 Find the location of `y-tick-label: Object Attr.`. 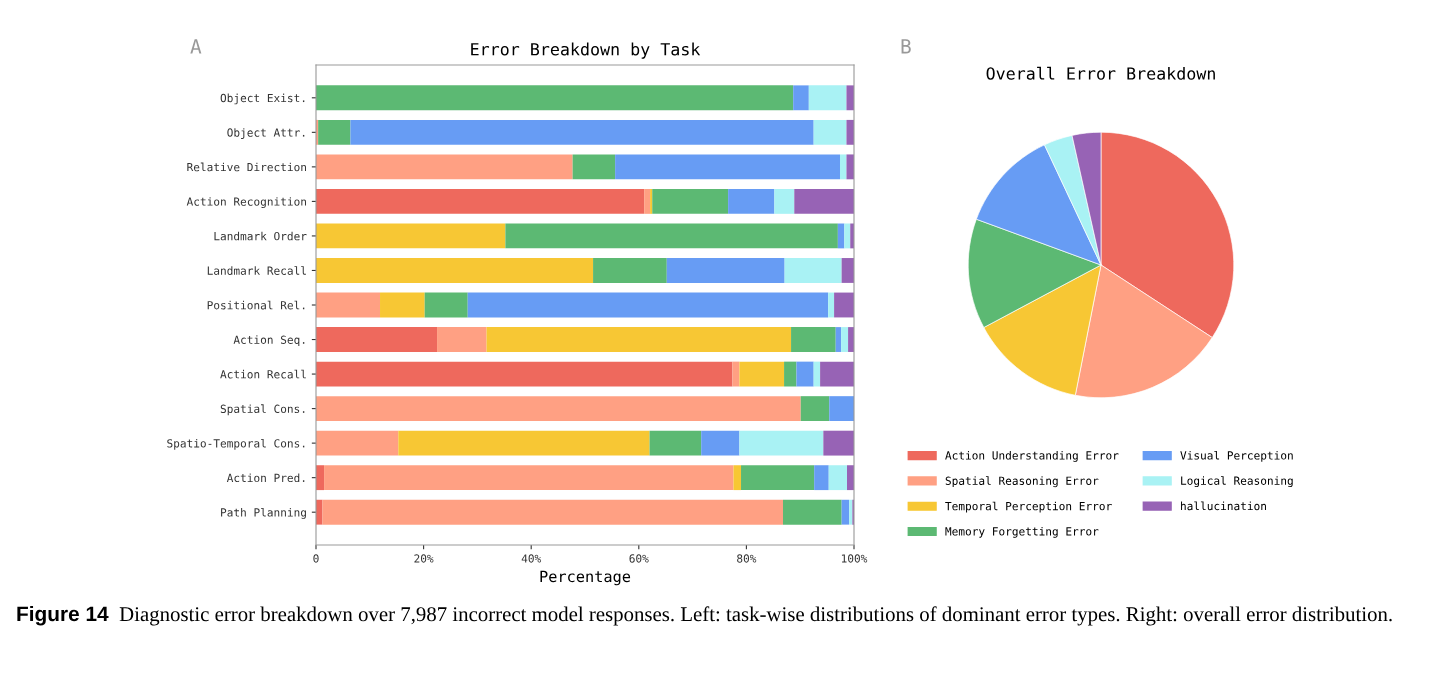

y-tick-label: Object Attr. is located at coordinates (266, 133).